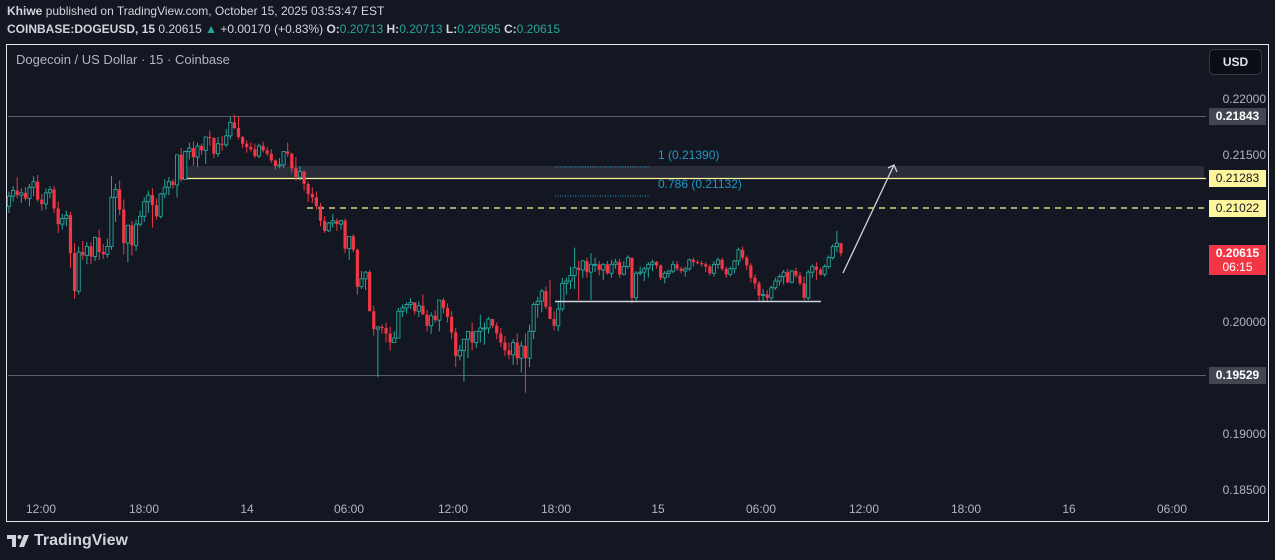 The height and width of the screenshot is (560, 1275). I want to click on price-tick: 0.19000, so click(1244, 434).